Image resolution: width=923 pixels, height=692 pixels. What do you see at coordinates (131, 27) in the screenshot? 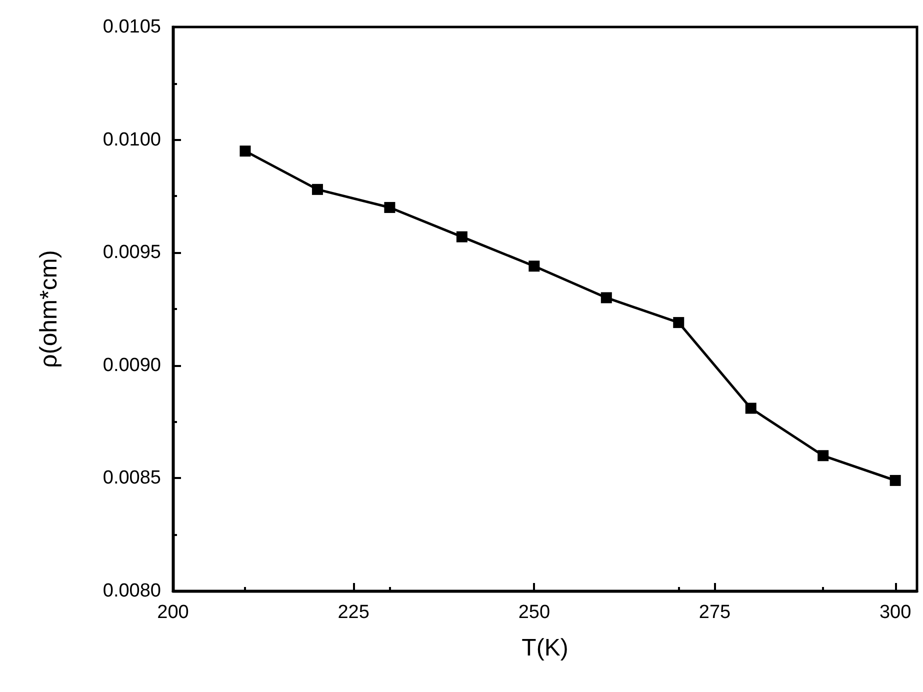
I see `y-tick-label: 0.0105` at bounding box center [131, 27].